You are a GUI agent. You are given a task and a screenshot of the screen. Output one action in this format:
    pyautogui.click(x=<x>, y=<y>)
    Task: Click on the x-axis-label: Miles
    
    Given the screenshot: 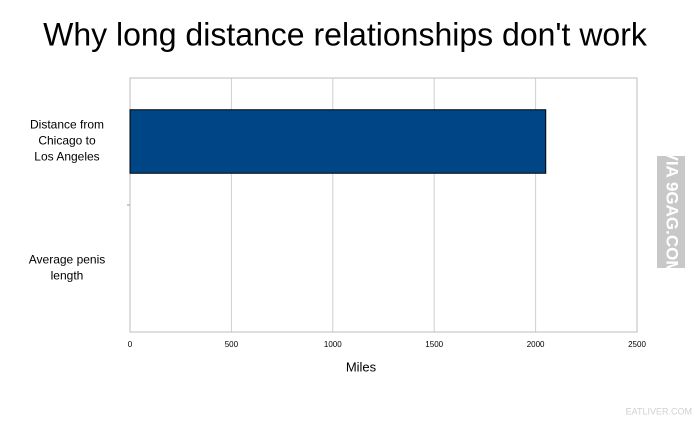 What is the action you would take?
    pyautogui.click(x=361, y=366)
    